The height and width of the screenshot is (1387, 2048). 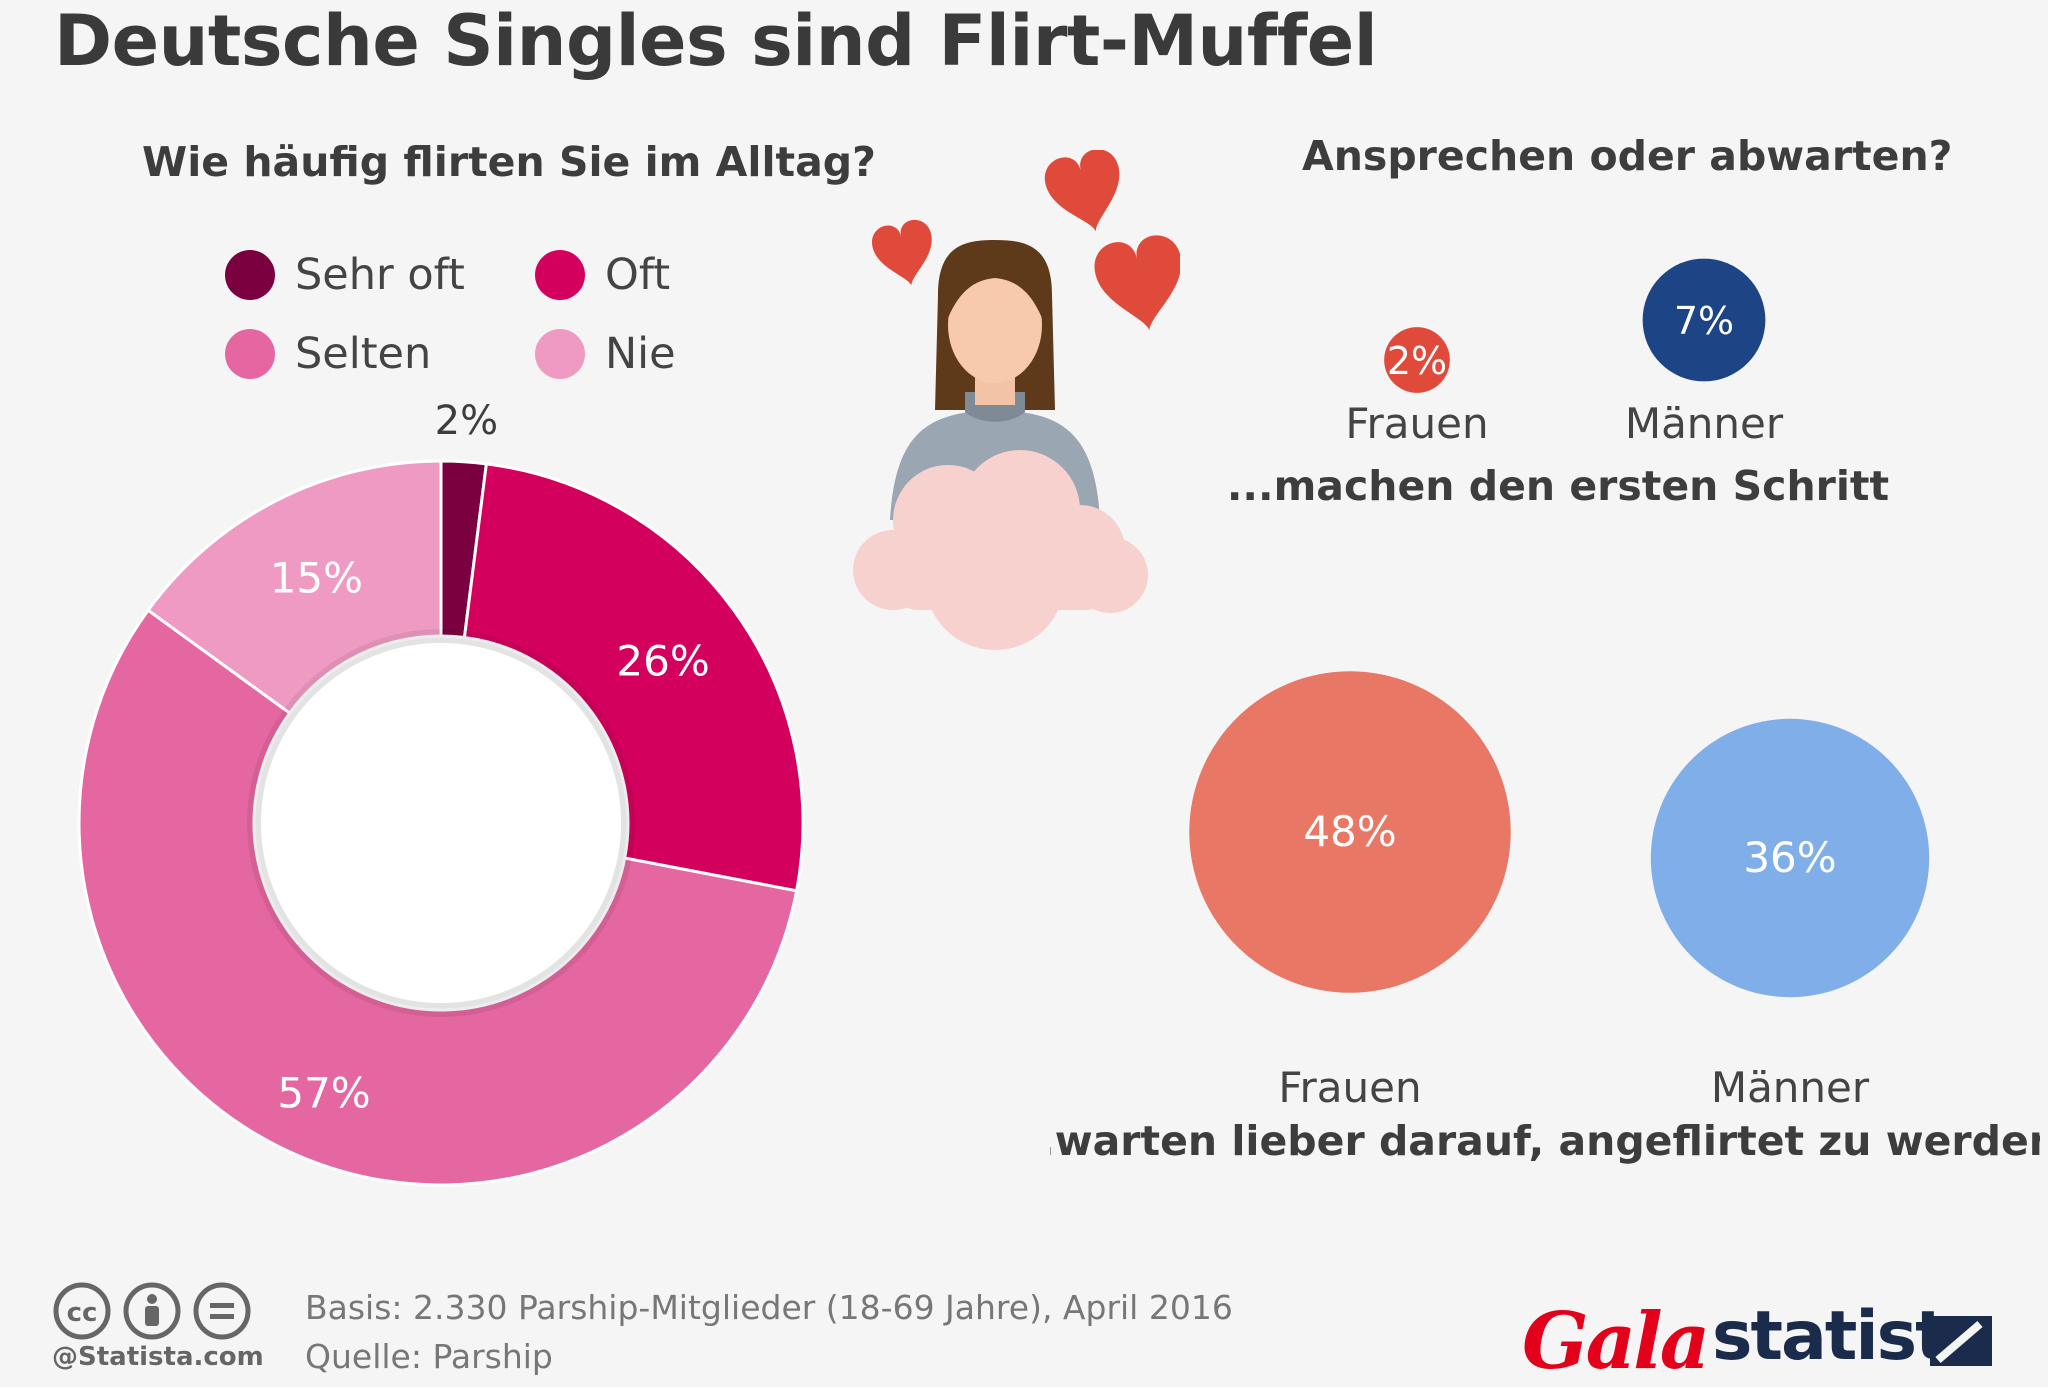 What do you see at coordinates (662, 661) in the screenshot?
I see `donut-value-label: 26%` at bounding box center [662, 661].